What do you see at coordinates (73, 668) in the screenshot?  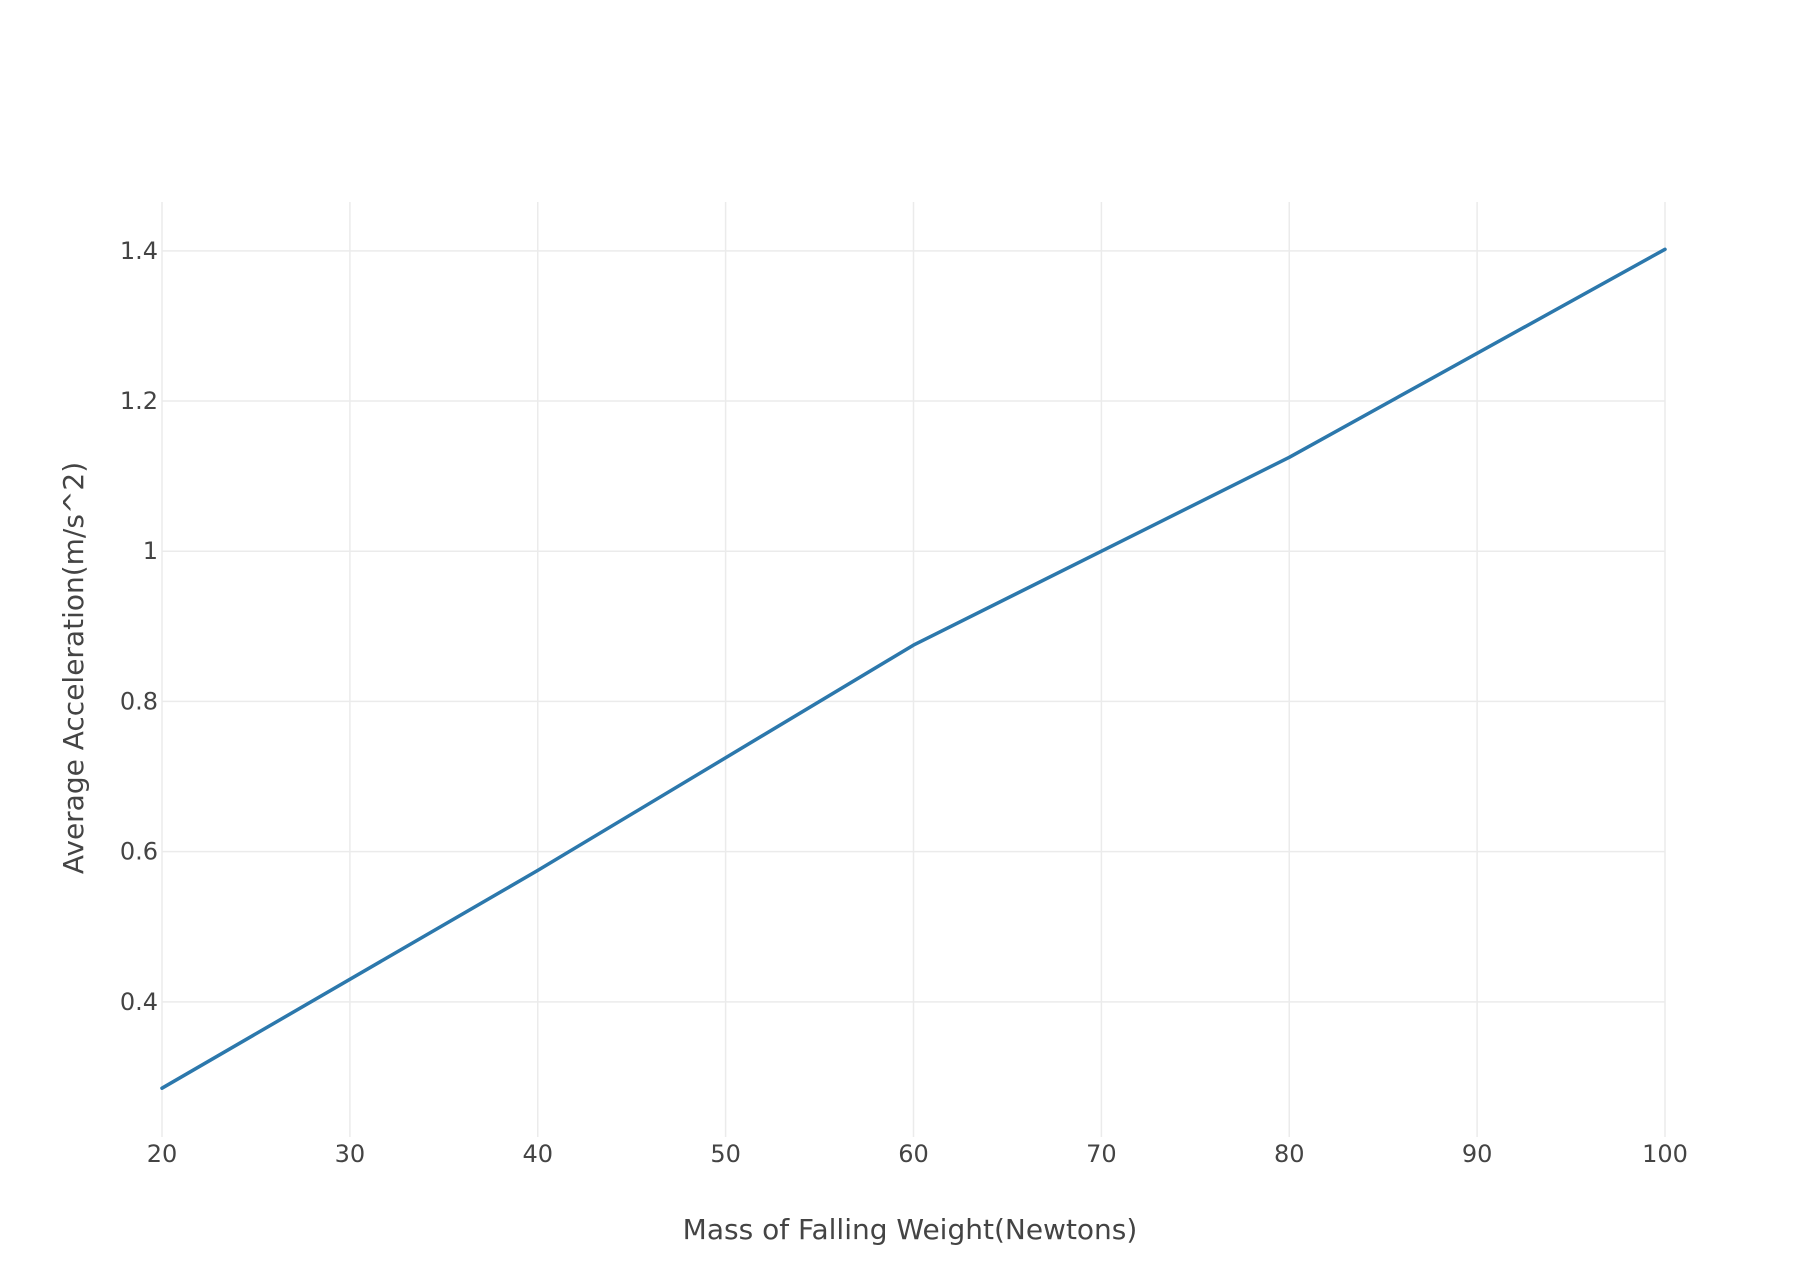 I see `y-axis-label: Average Acceleration(m/s^2)` at bounding box center [73, 668].